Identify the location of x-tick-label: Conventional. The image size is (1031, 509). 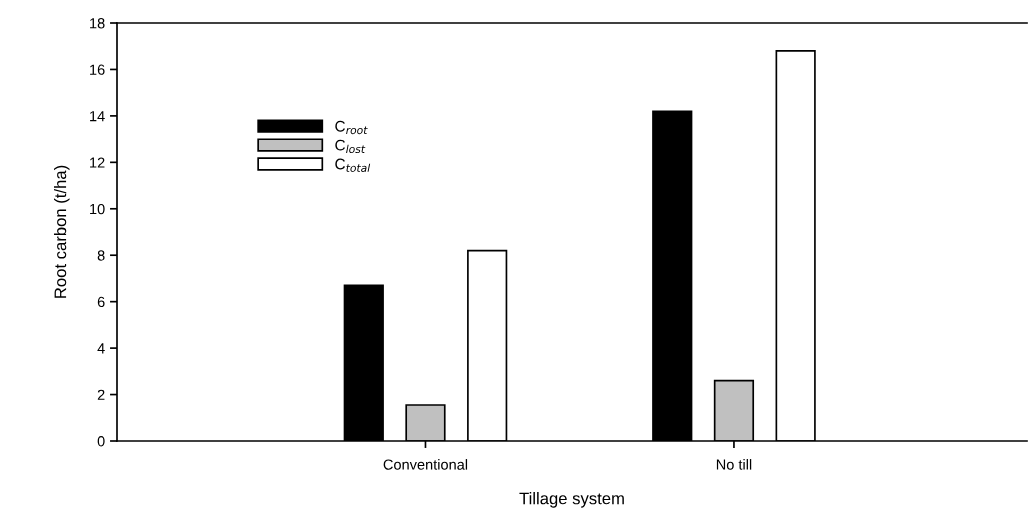
(425, 464).